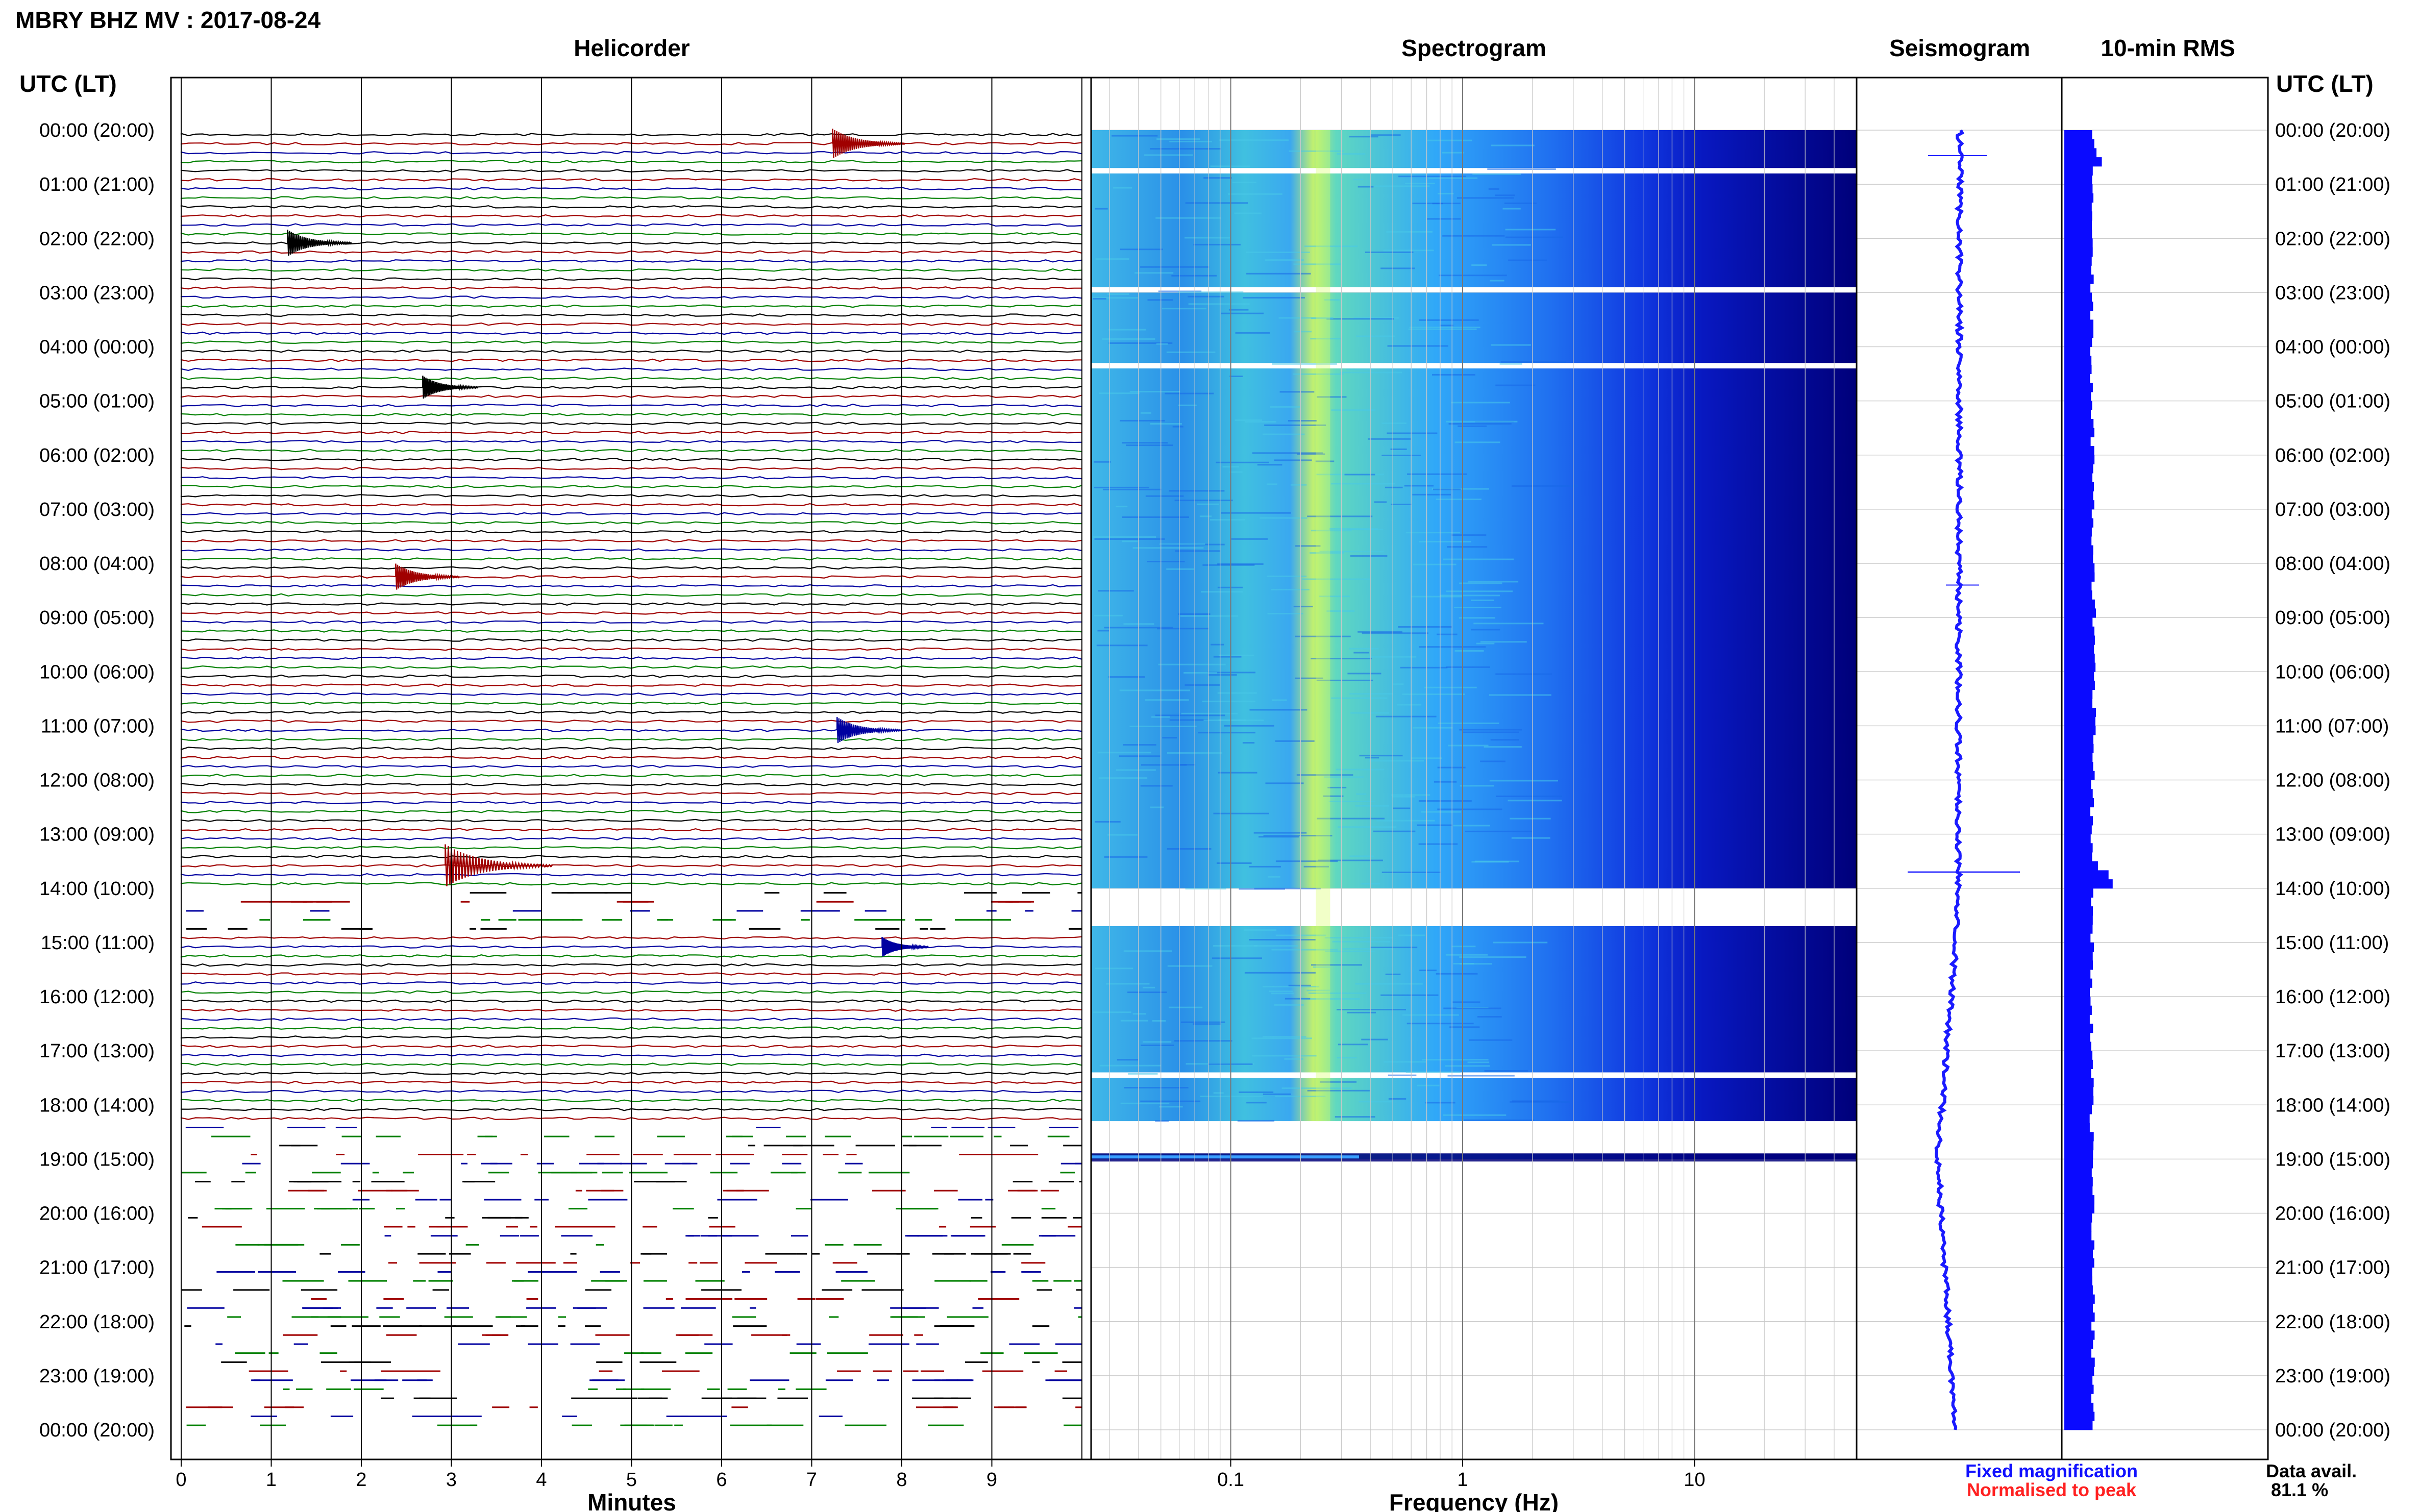 The image size is (2419, 1512). What do you see at coordinates (2332, 401) in the screenshot?
I see `time-label-right: 05:00 (01:00)` at bounding box center [2332, 401].